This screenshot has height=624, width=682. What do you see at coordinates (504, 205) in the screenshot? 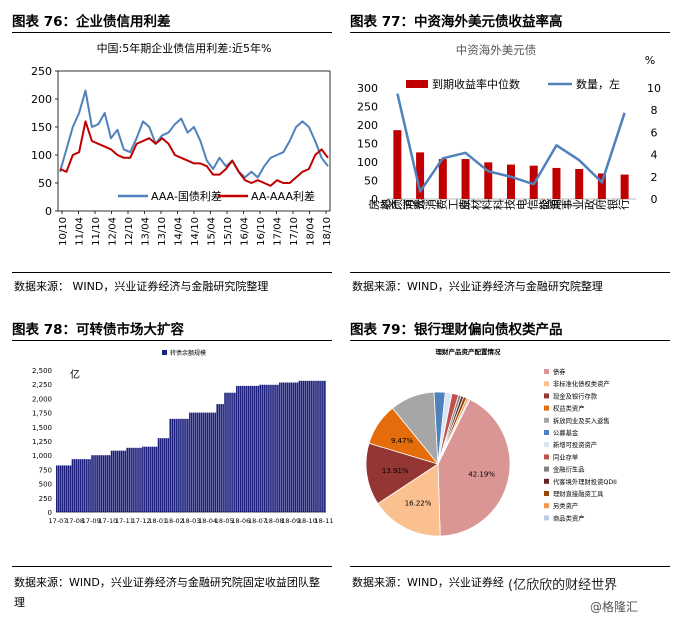
I see `x-category-label: 科技` at bounding box center [504, 205].